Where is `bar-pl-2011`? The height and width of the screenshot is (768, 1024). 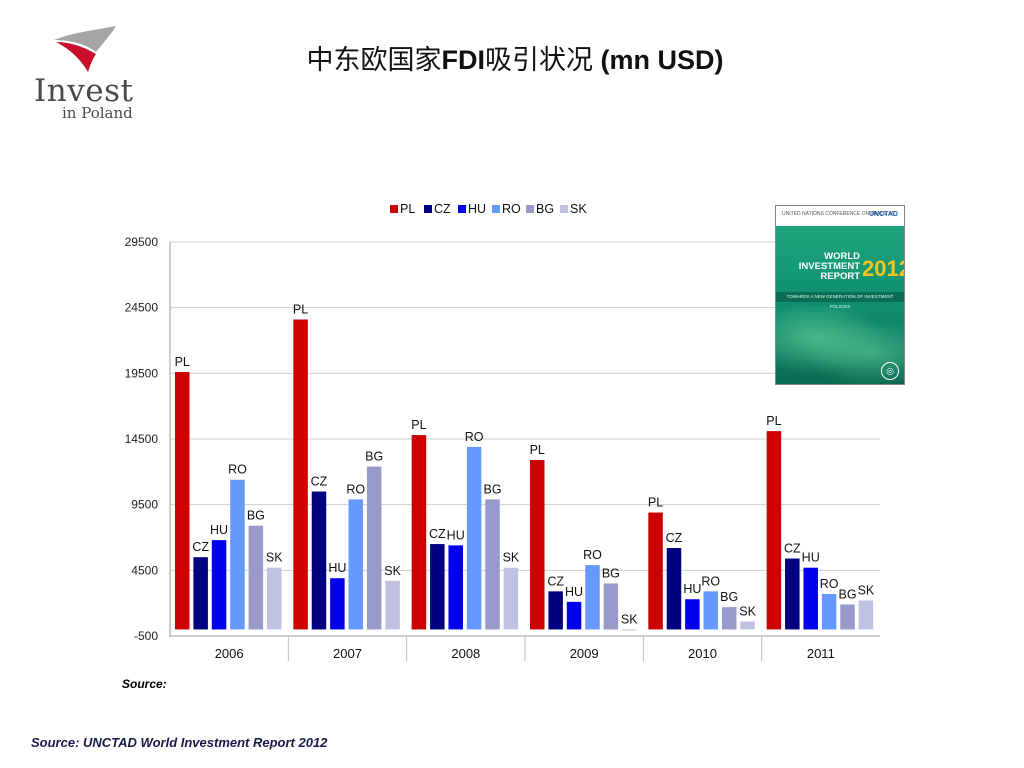
bar-pl-2011 is located at coordinates (774, 530).